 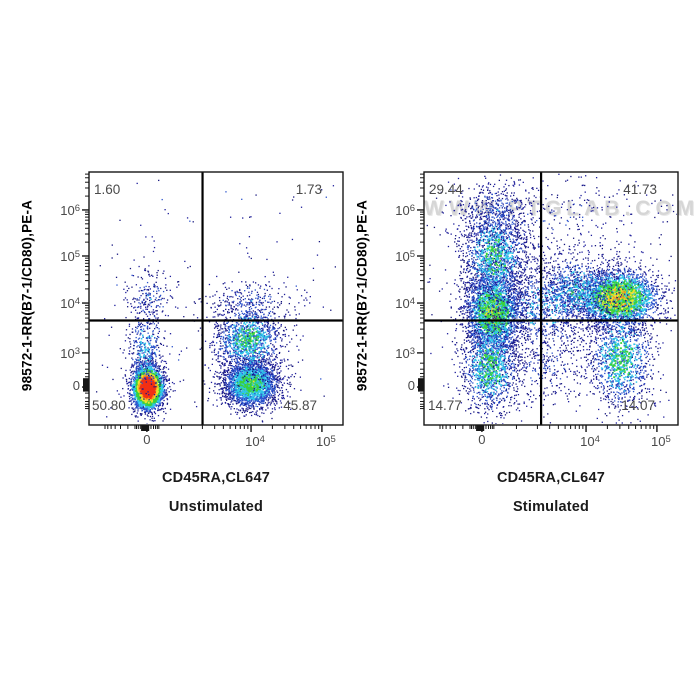 What do you see at coordinates (551, 298) in the screenshot?
I see `plot-area-stimulated` at bounding box center [551, 298].